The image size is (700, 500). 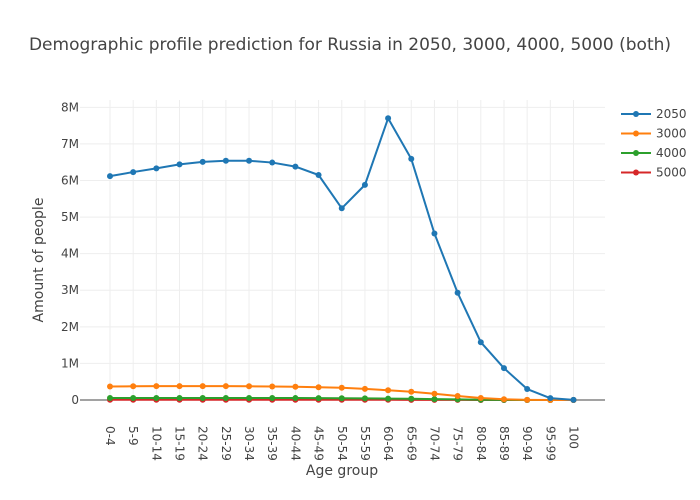 I want to click on x-tick-label: 80-84, so click(x=481, y=443).